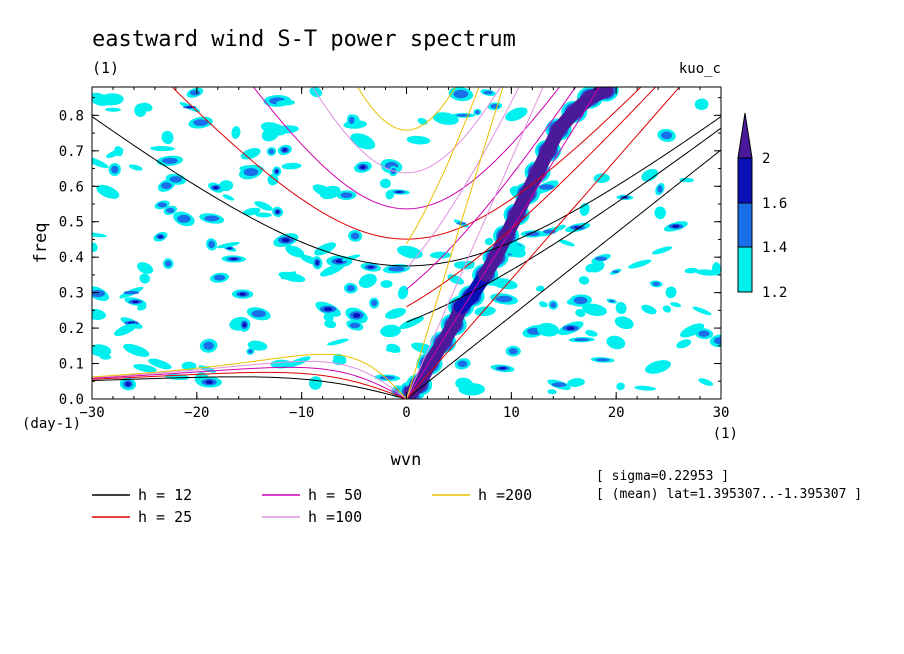  Describe the element at coordinates (729, 494) in the screenshot. I see `mean-lat-note: [ (mean) lat=1.395307..-1.395307 ]` at that location.